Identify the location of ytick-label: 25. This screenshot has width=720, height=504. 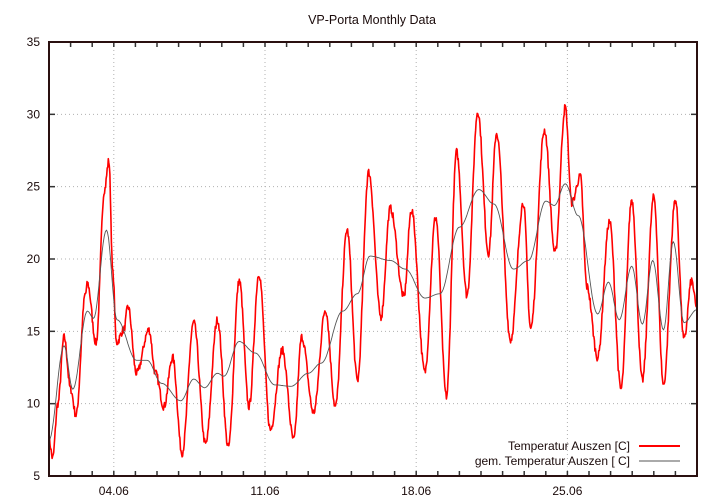
(34, 187).